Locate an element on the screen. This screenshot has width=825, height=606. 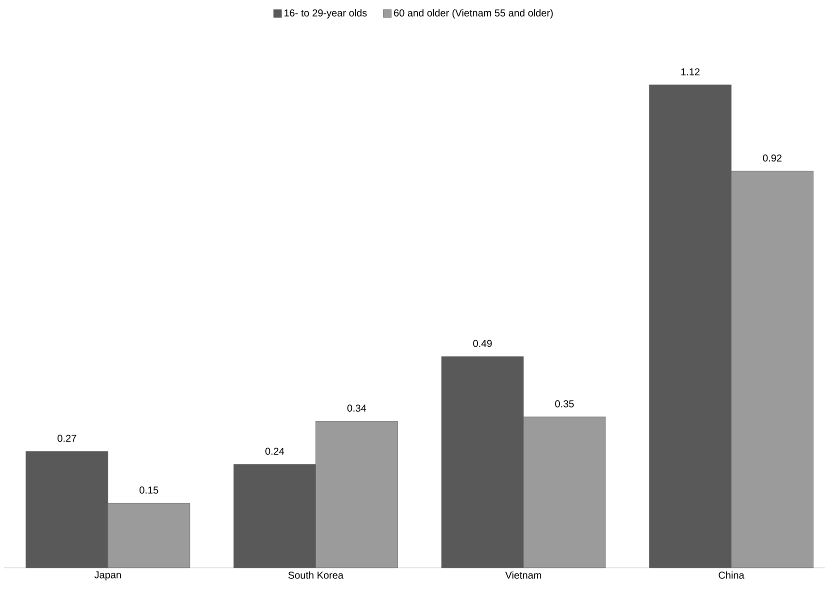
data-label: 0.92 is located at coordinates (772, 158).